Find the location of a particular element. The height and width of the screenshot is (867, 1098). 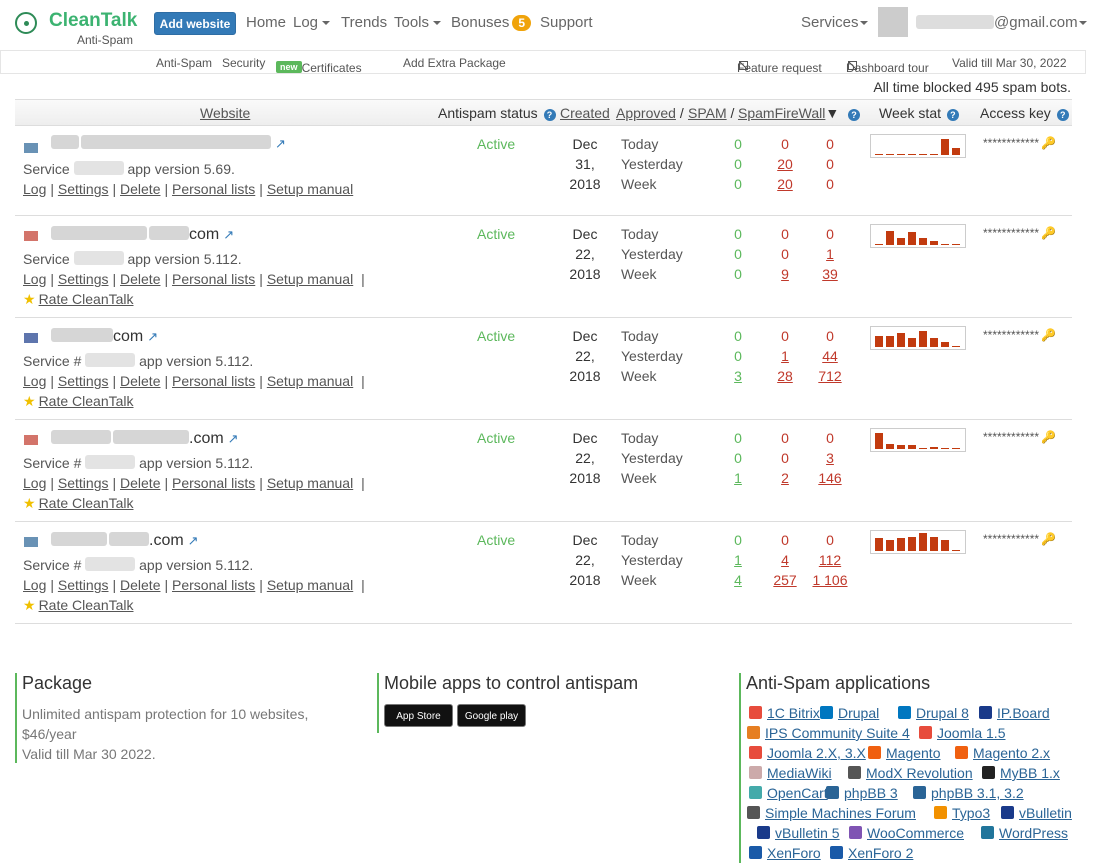

app-link-item: Drupal is located at coordinates (849, 713).